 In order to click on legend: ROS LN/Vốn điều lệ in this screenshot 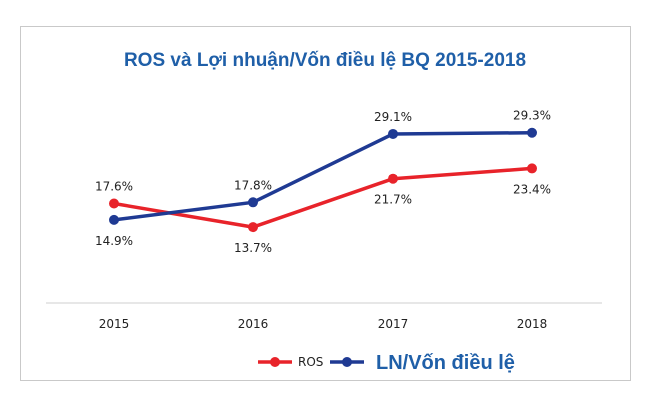, I will do `click(386, 363)`.